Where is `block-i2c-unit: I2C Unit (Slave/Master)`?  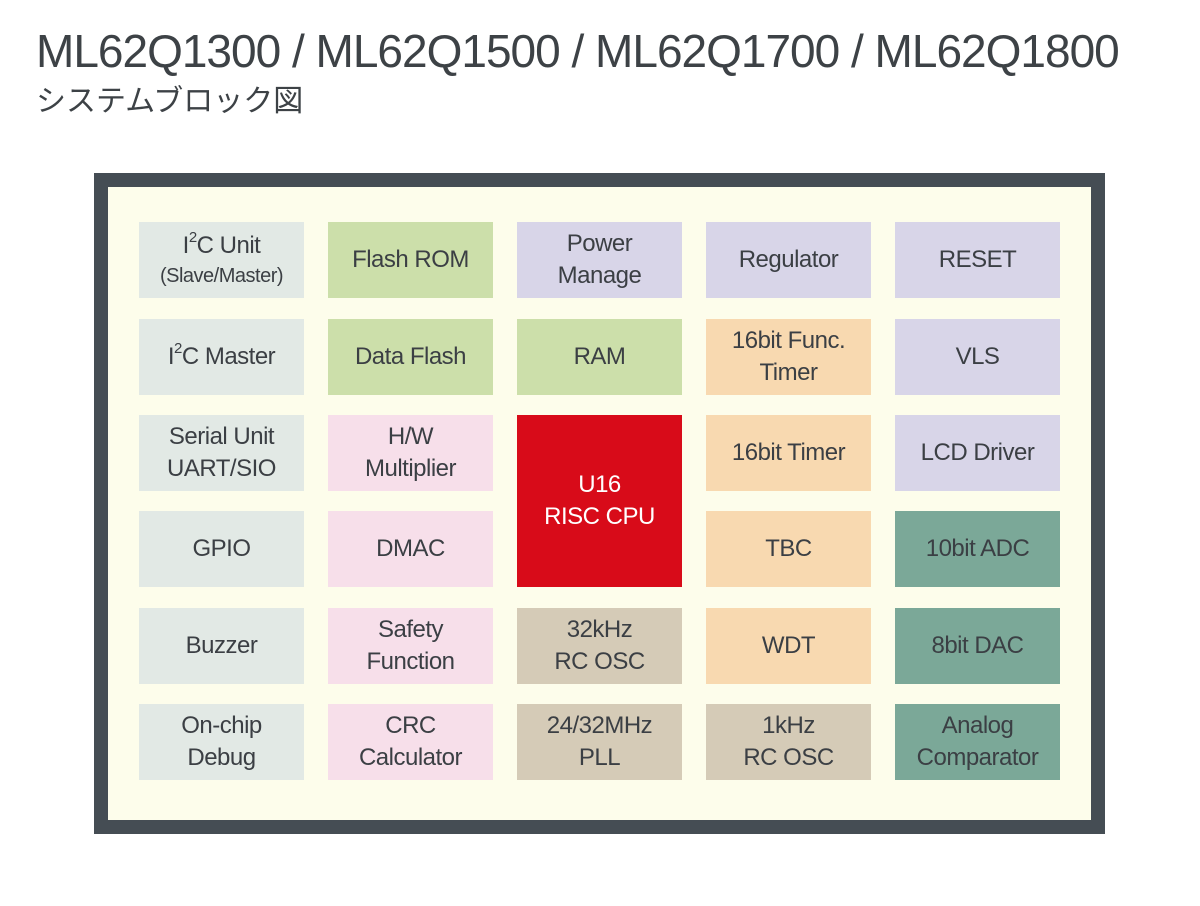 block-i2c-unit: I2C Unit (Slave/Master) is located at coordinates (221, 260).